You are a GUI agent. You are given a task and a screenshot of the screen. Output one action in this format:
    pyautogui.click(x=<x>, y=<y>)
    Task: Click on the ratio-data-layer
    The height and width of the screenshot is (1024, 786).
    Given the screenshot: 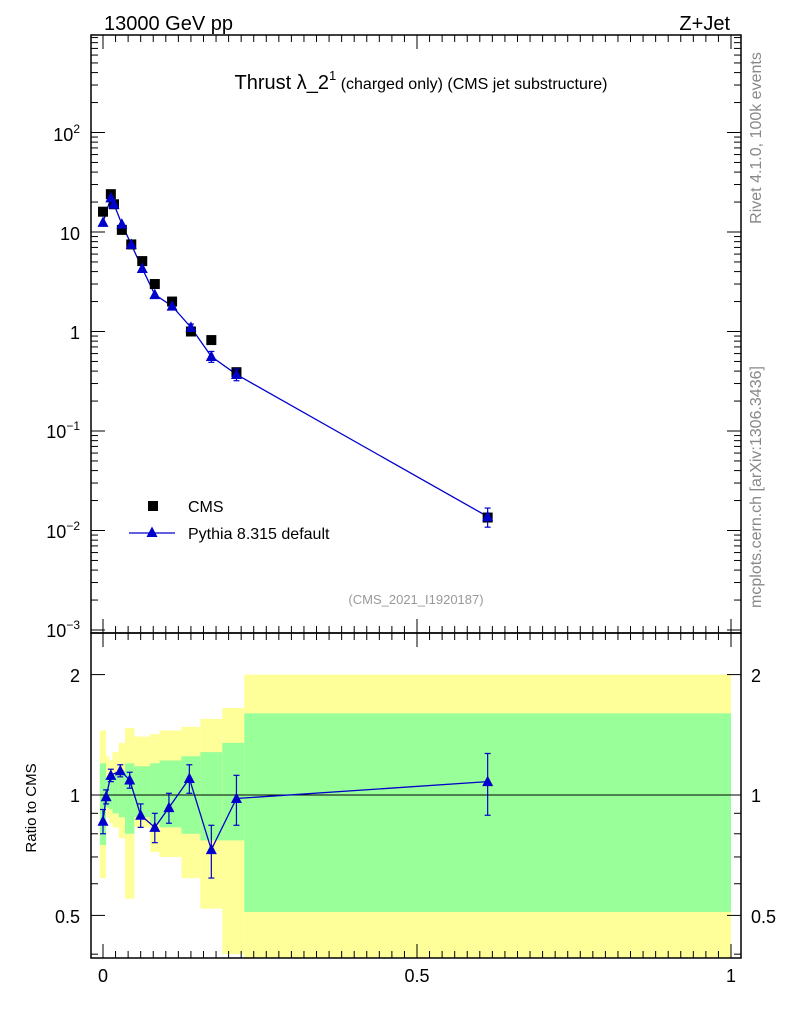 What is the action you would take?
    pyautogui.click(x=295, y=815)
    